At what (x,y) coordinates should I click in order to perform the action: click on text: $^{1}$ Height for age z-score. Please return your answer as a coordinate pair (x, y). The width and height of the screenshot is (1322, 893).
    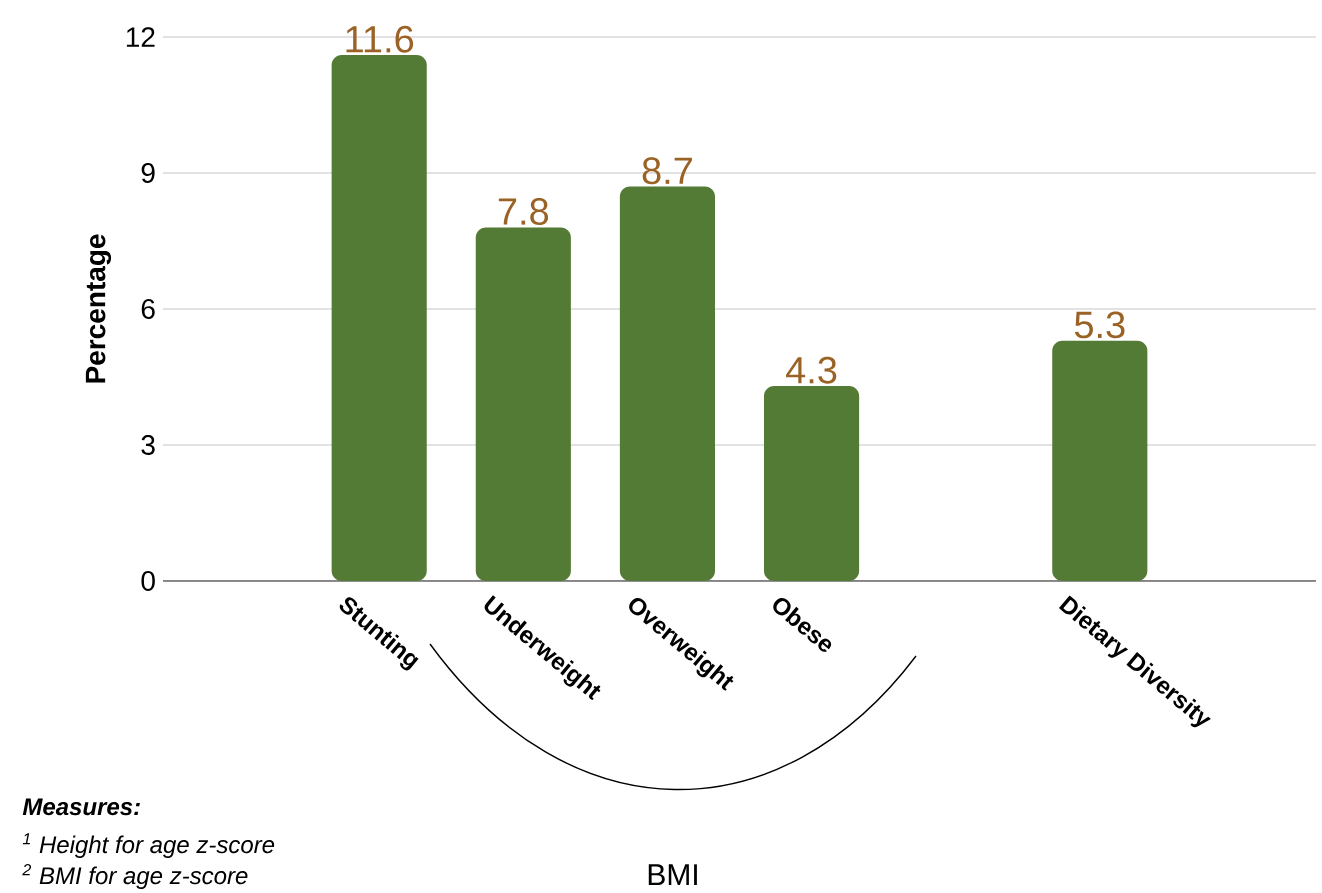
    Looking at the image, I should click on (148, 845).